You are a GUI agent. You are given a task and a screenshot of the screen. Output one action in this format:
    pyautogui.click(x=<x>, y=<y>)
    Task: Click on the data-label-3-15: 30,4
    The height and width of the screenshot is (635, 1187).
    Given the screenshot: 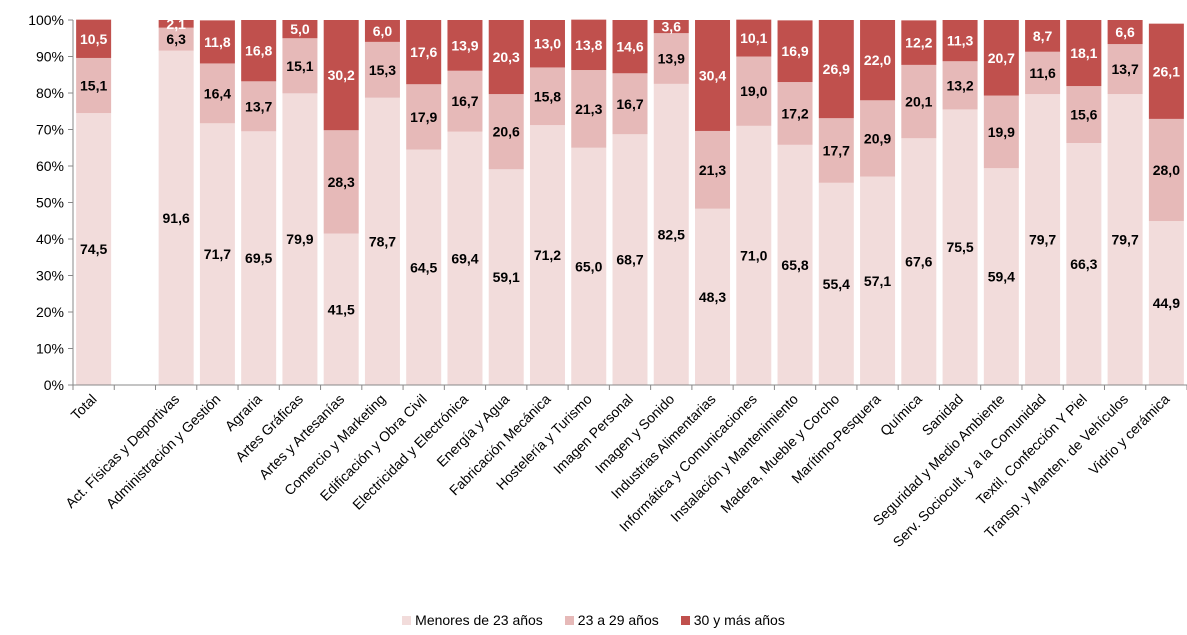 What is the action you would take?
    pyautogui.click(x=712, y=75)
    